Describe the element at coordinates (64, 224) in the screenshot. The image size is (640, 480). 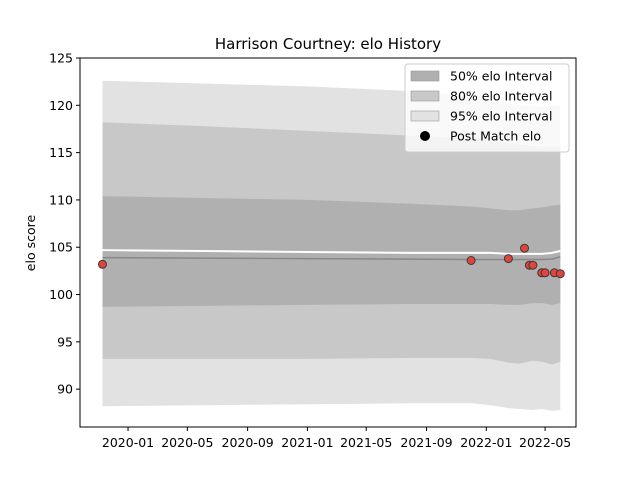
I see `y-axis-ticks: 90 95 100 105 110 115 120 125` at that location.